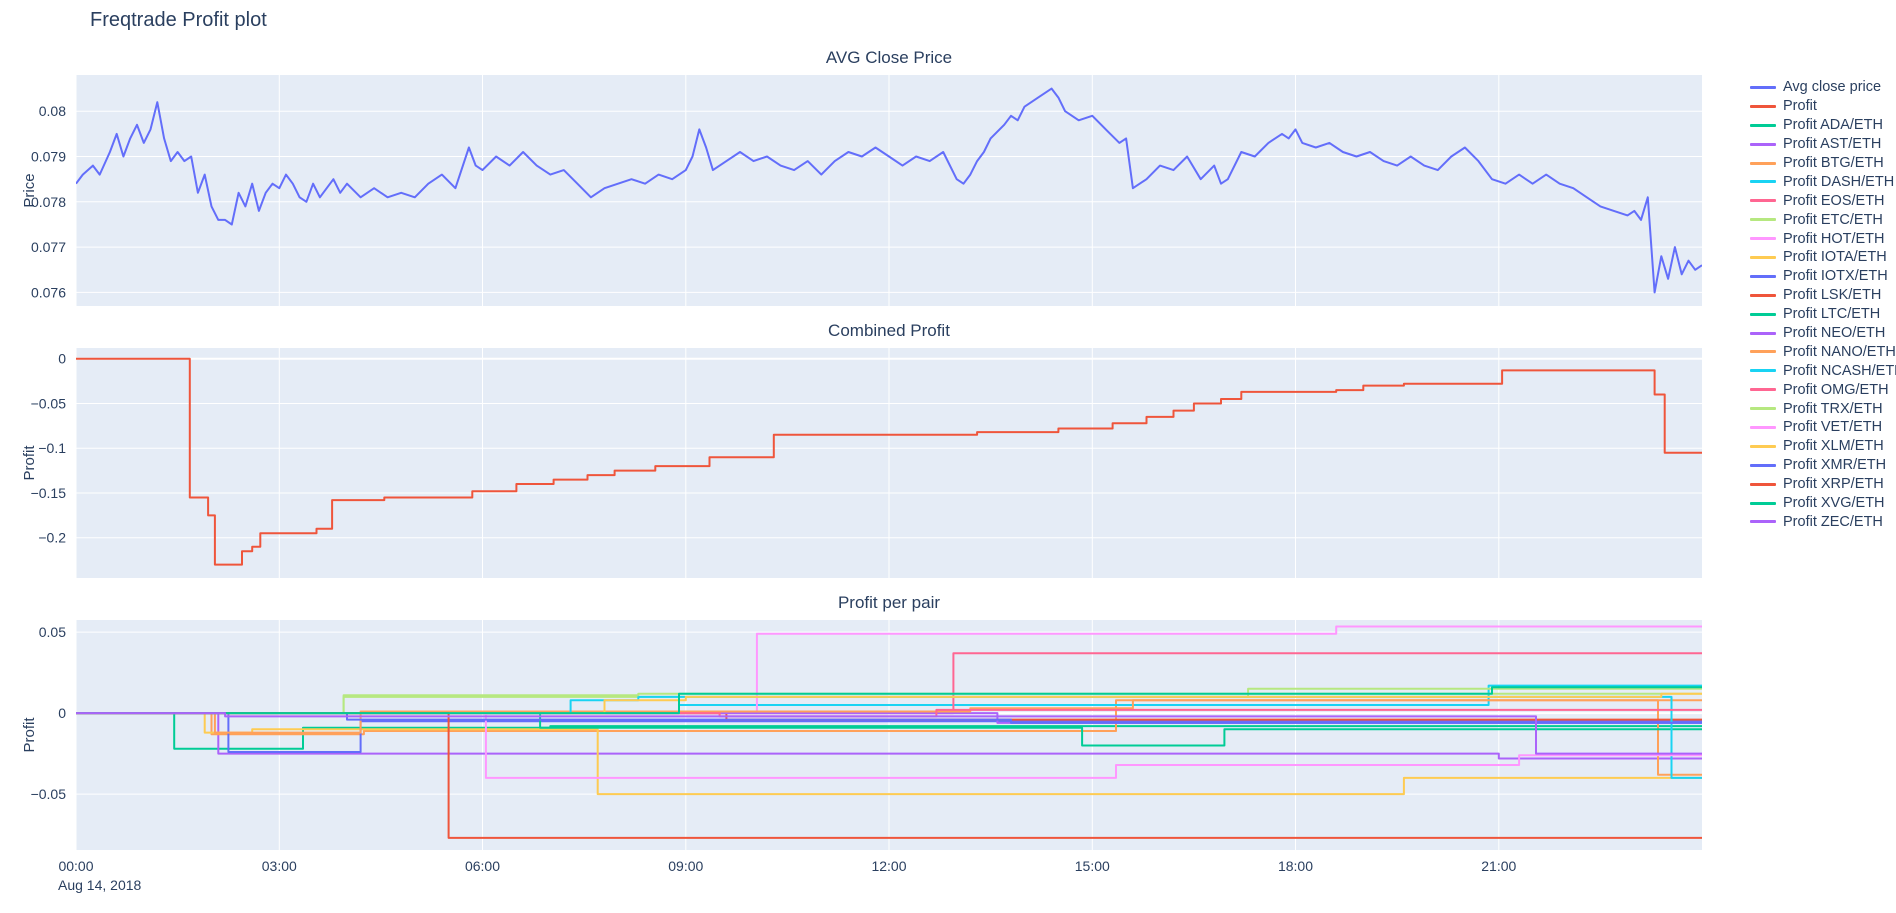 The height and width of the screenshot is (913, 1896). Describe the element at coordinates (1823, 314) in the screenshot. I see `legend-item-profit-ltc-eth: Profit LTC/ETH` at that location.